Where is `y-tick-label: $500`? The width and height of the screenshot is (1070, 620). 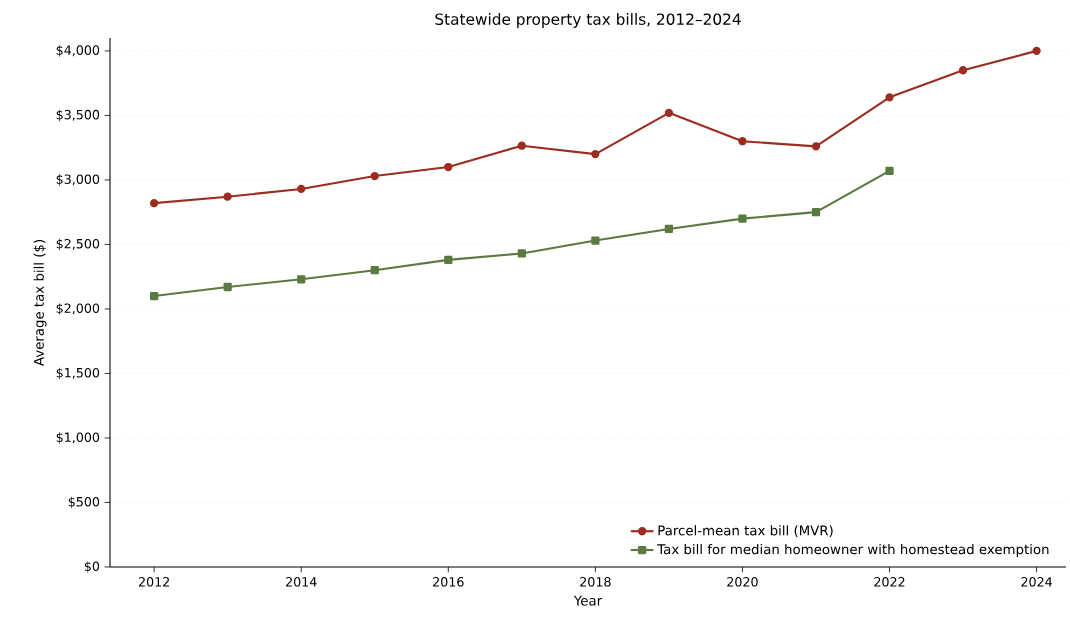 y-tick-label: $500 is located at coordinates (84, 502).